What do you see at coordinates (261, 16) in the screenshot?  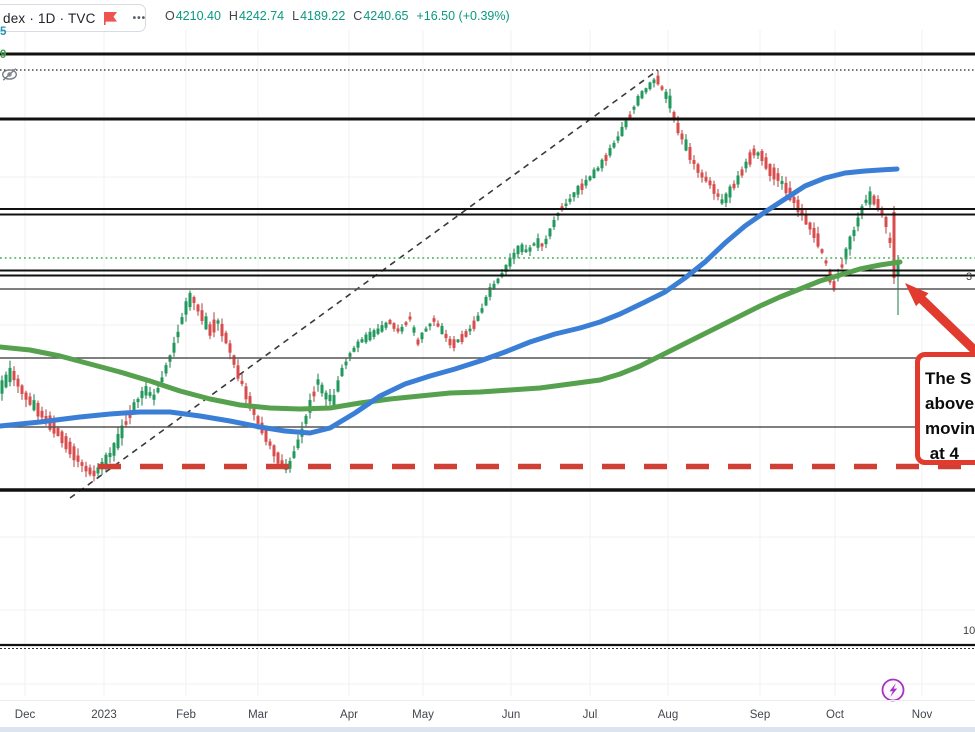 I see `high-value: 4242.74` at bounding box center [261, 16].